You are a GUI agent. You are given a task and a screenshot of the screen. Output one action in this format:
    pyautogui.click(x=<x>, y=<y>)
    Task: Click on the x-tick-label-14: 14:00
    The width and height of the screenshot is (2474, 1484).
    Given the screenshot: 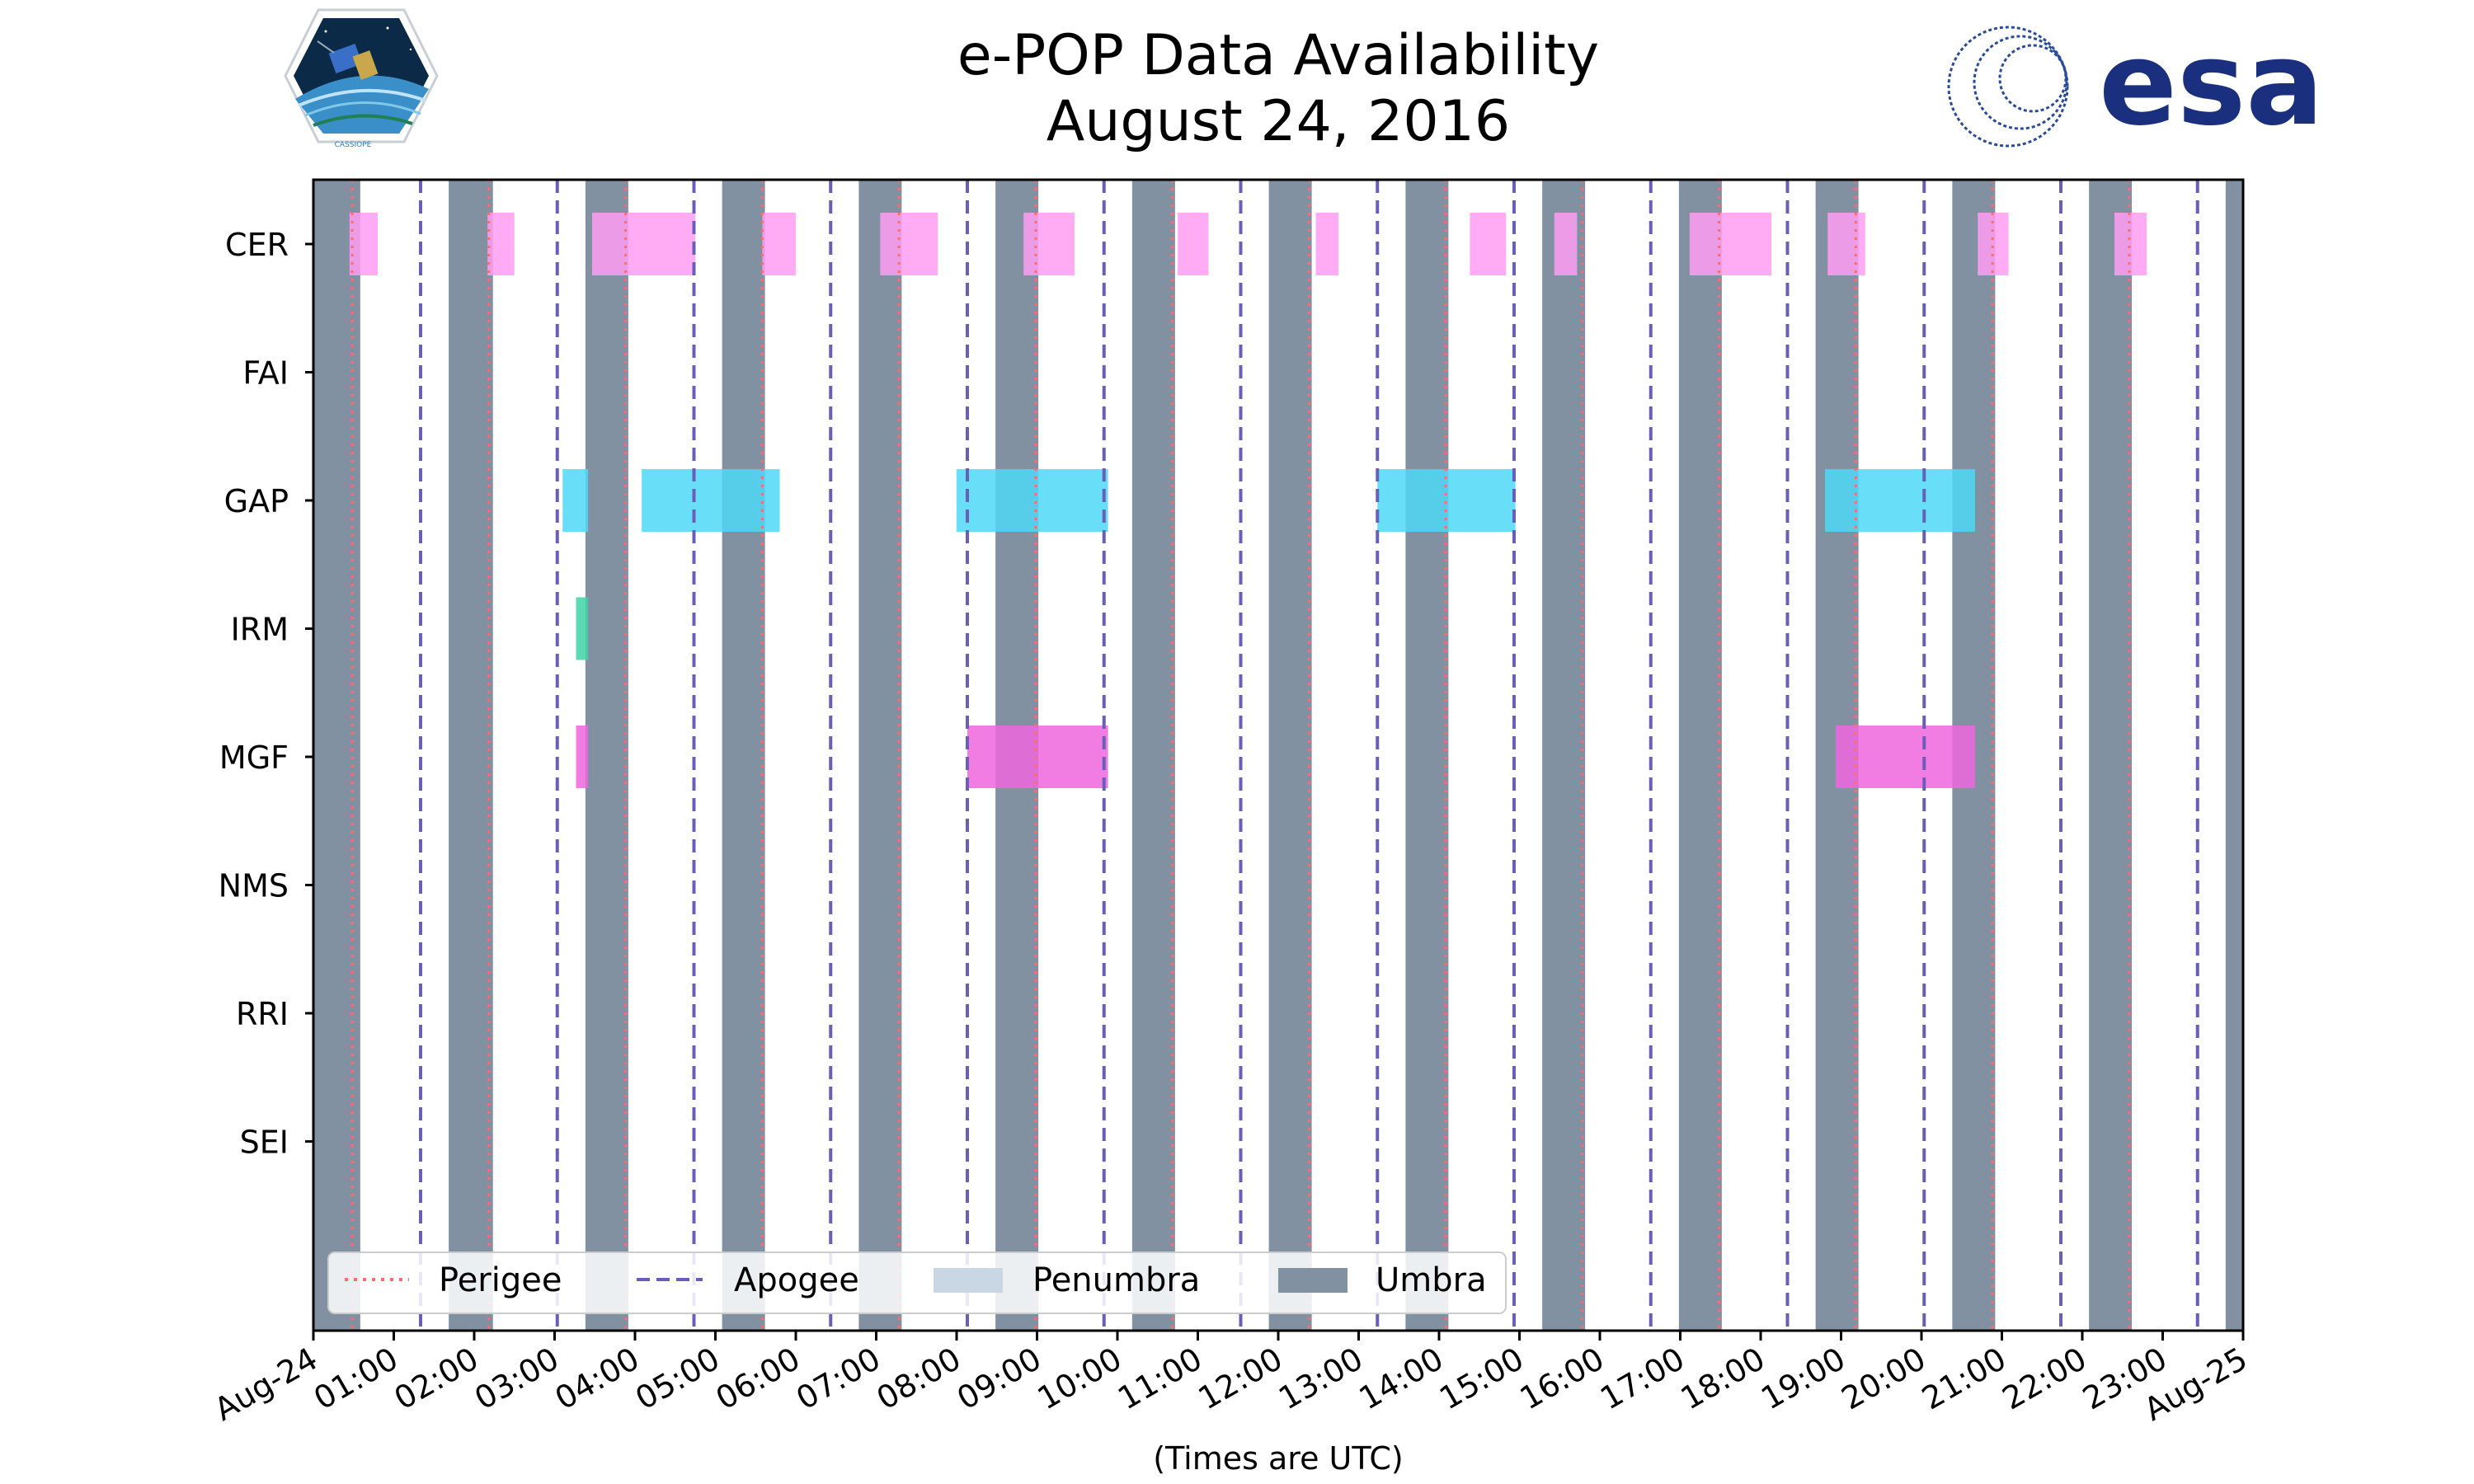 What is the action you would take?
    pyautogui.click(x=1401, y=1379)
    